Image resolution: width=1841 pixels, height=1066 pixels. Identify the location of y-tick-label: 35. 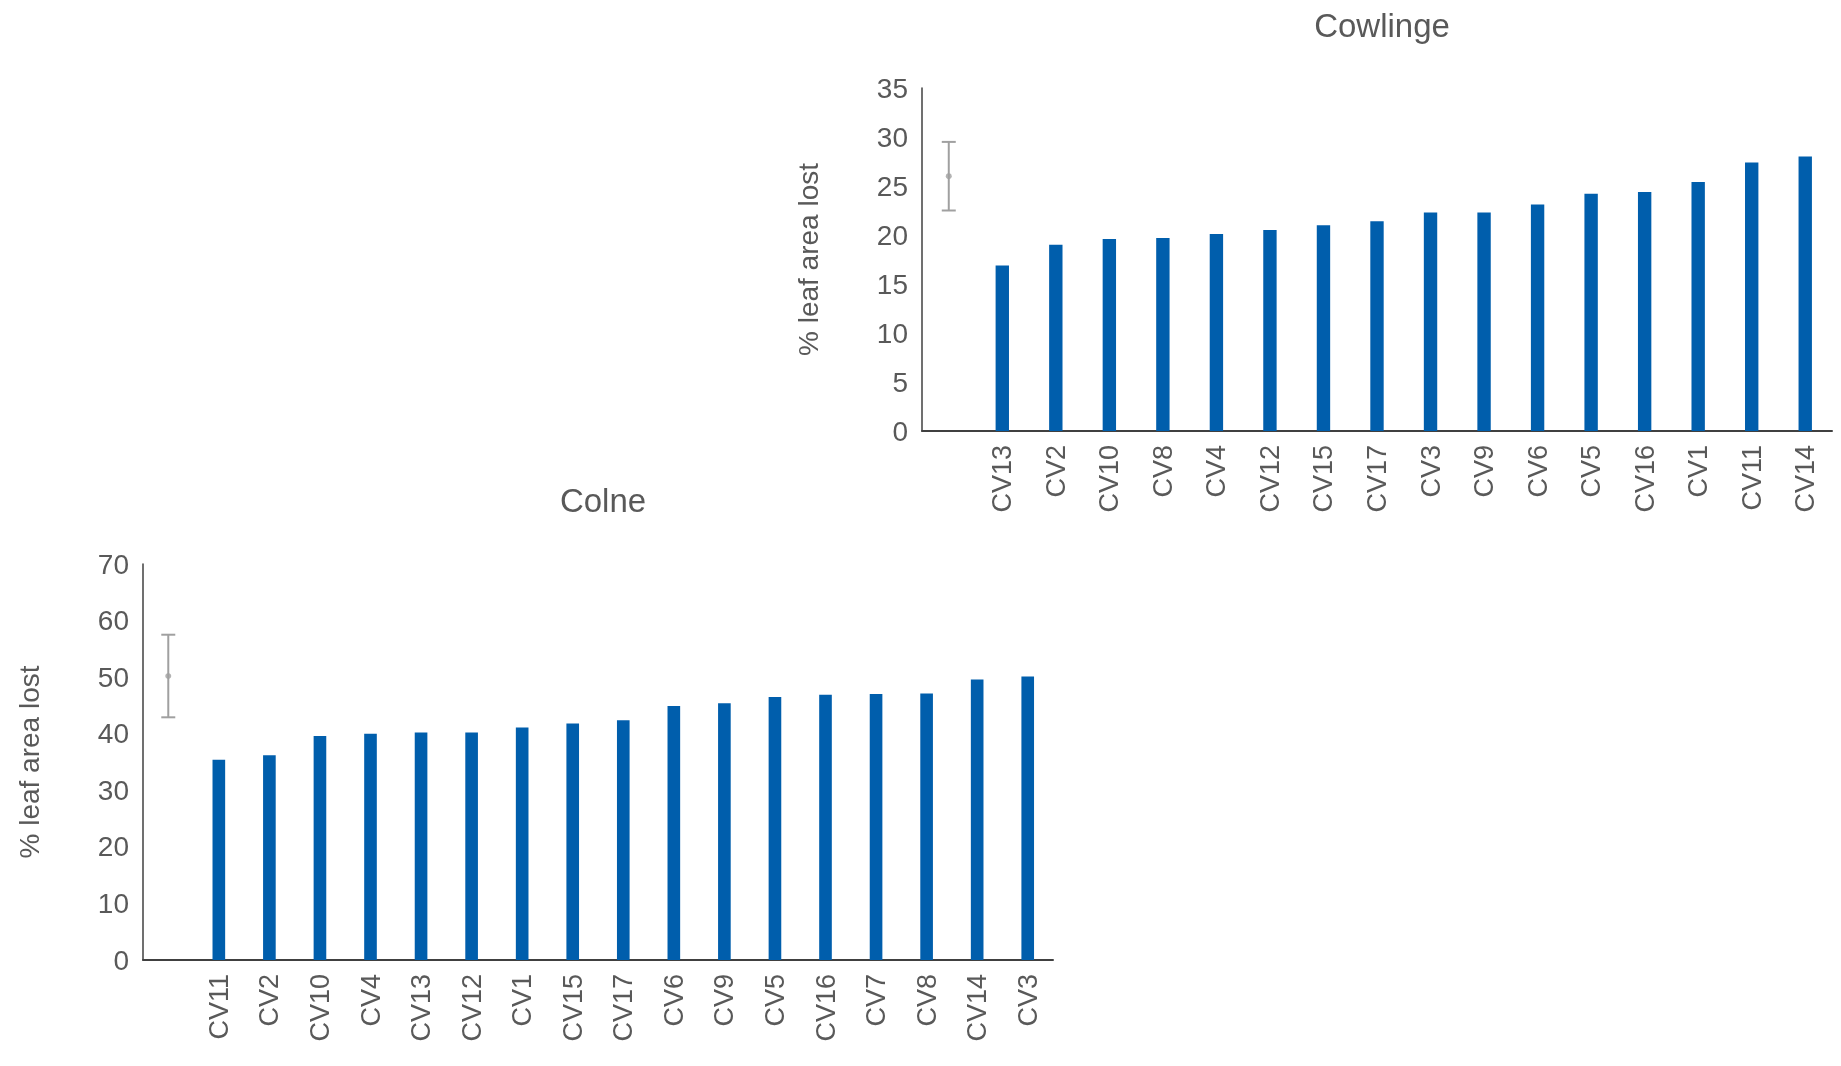
(892, 88).